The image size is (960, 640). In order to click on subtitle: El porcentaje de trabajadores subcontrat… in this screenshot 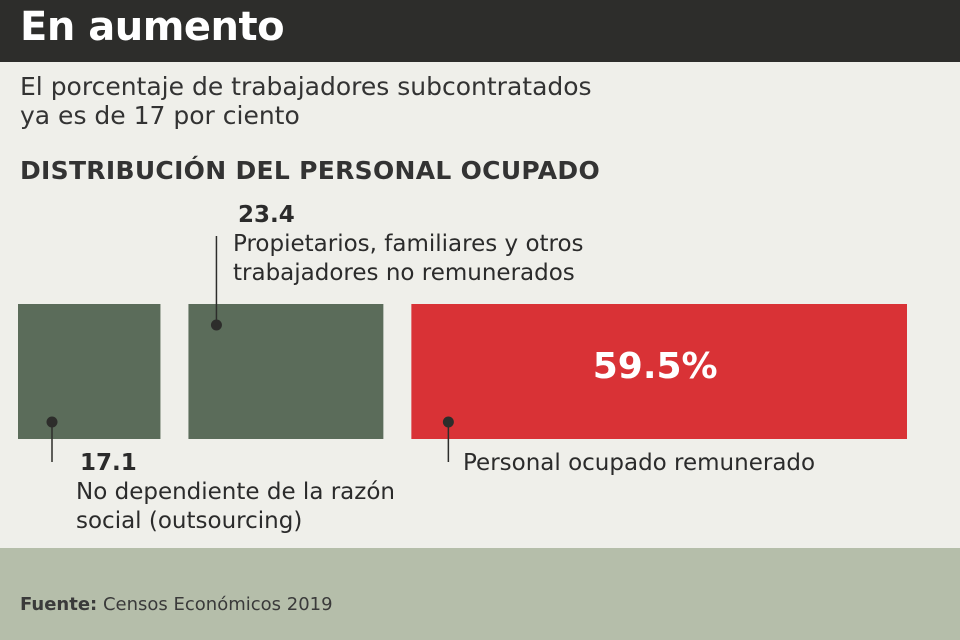, I will do `click(306, 101)`.